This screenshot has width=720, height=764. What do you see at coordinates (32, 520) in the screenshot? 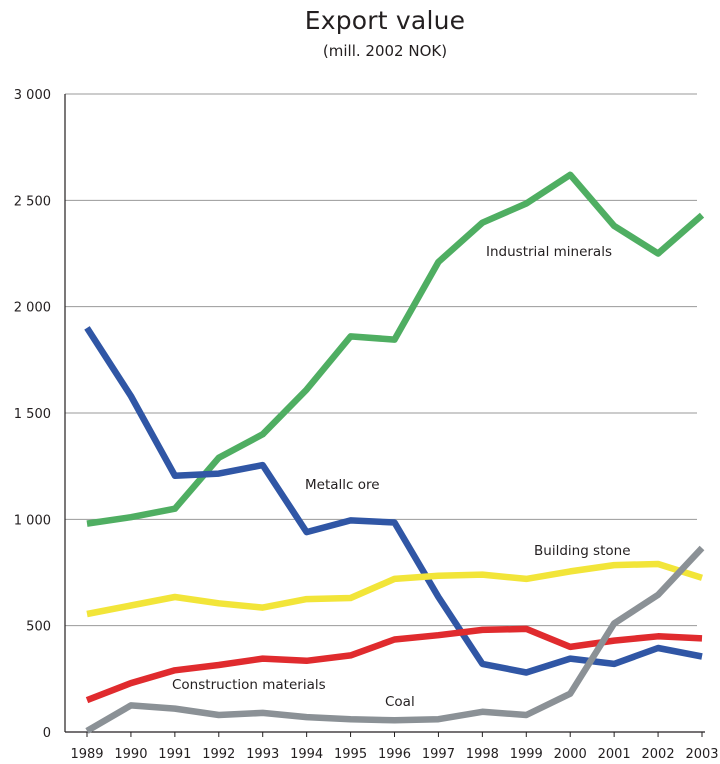
I see `y-tick-label: 1 000` at bounding box center [32, 520].